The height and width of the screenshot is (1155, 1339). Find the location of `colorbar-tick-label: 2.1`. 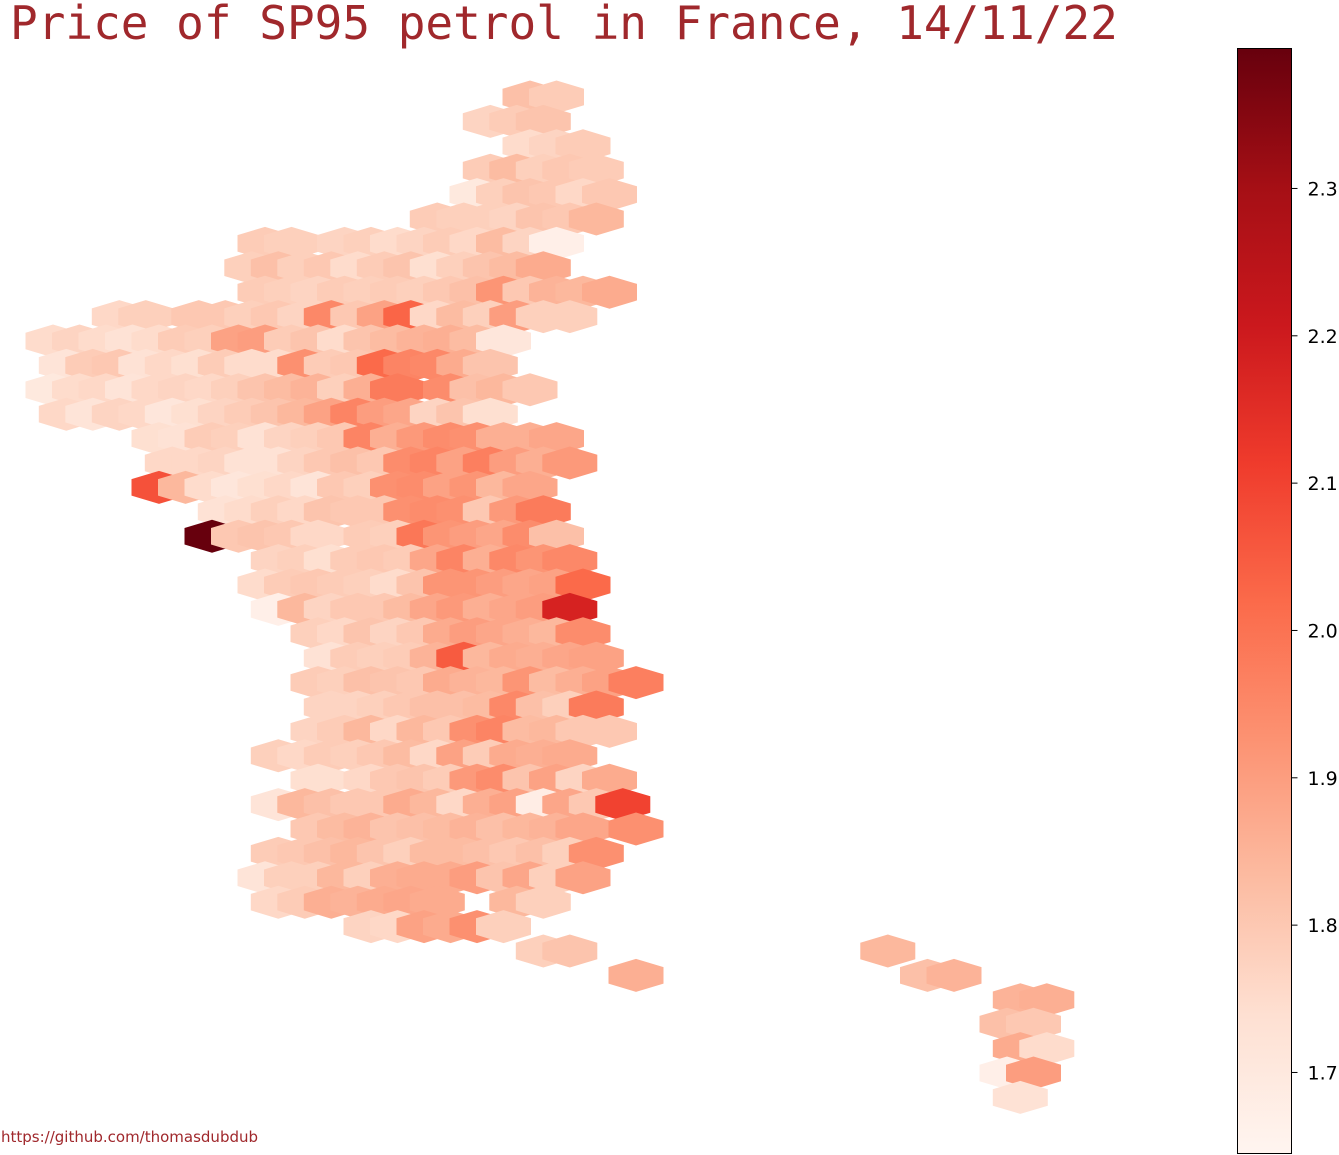

colorbar-tick-label: 2.1 is located at coordinates (1323, 484).